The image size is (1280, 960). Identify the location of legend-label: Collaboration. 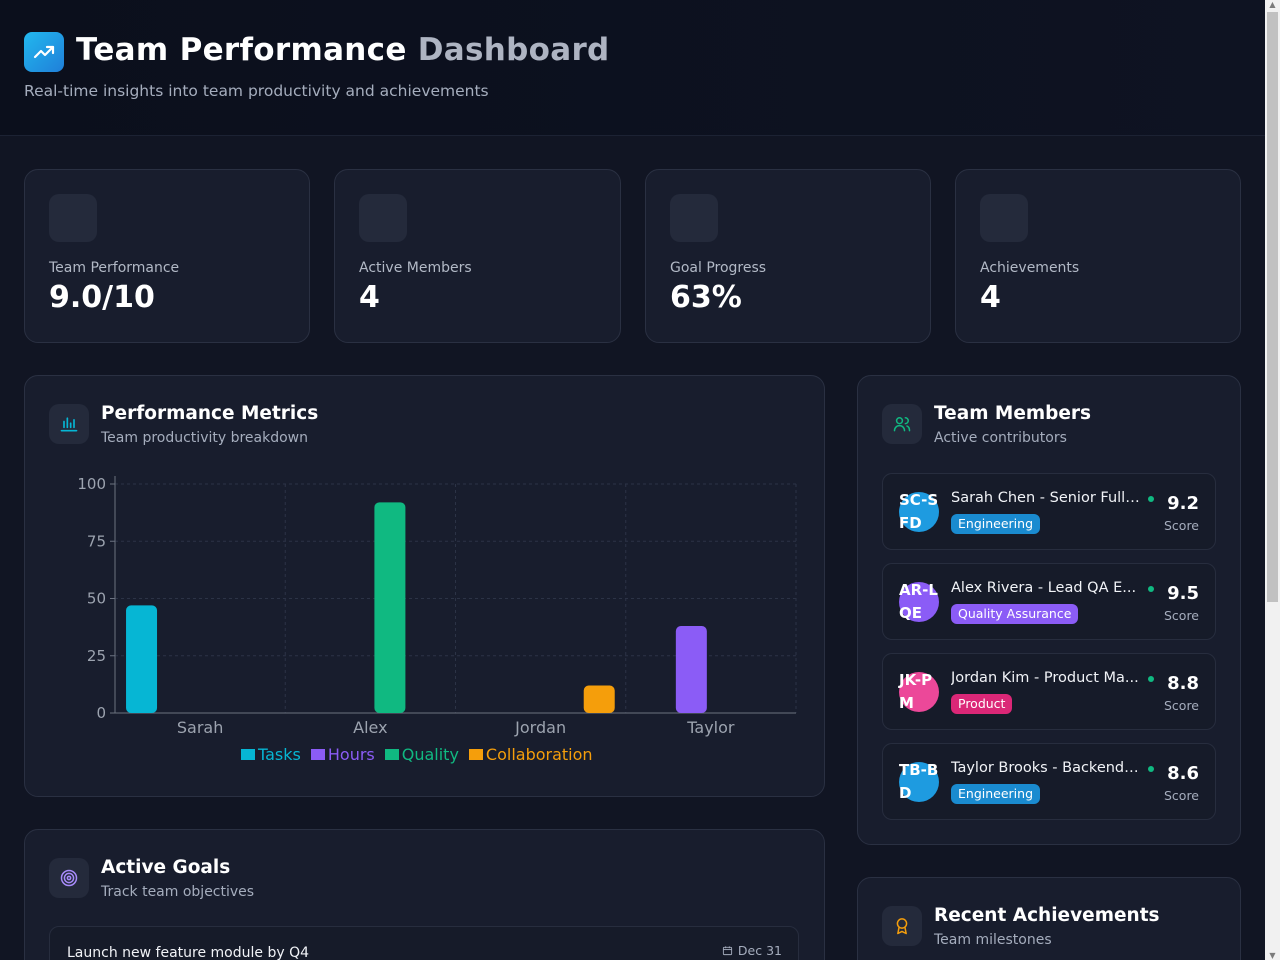
(539, 754).